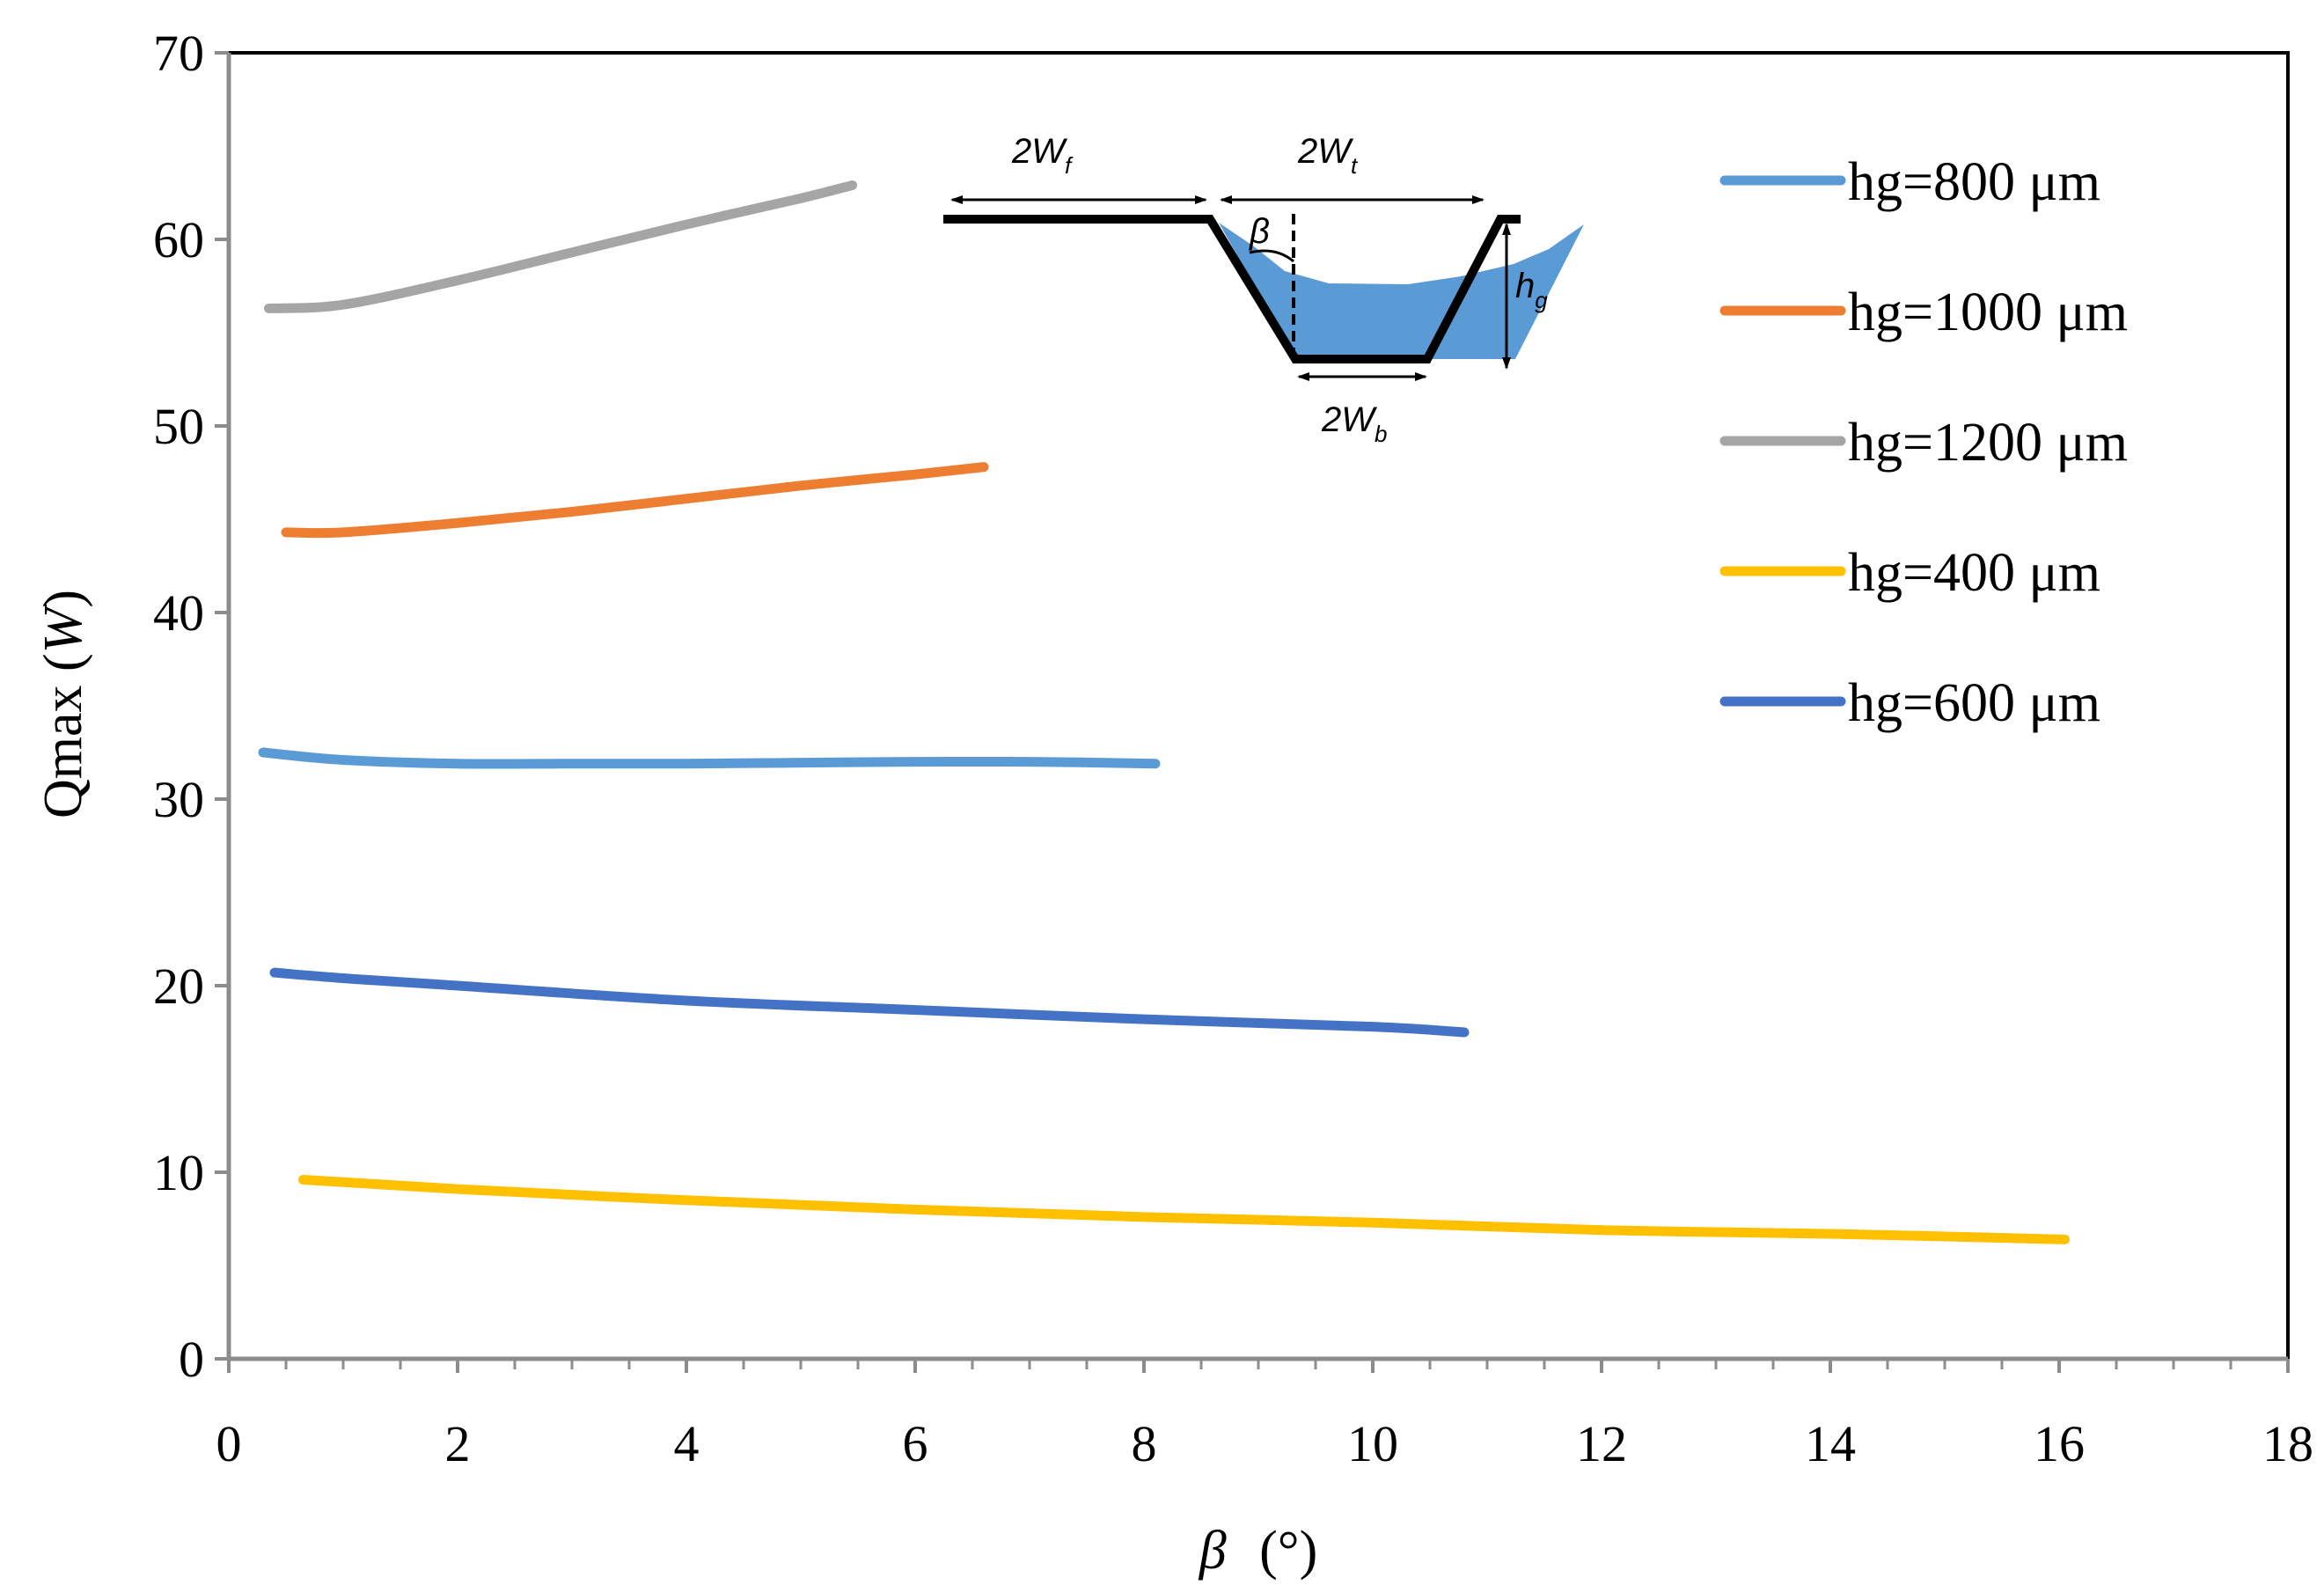  Describe the element at coordinates (1531, 290) in the screenshot. I see `hg-label: hg` at that location.